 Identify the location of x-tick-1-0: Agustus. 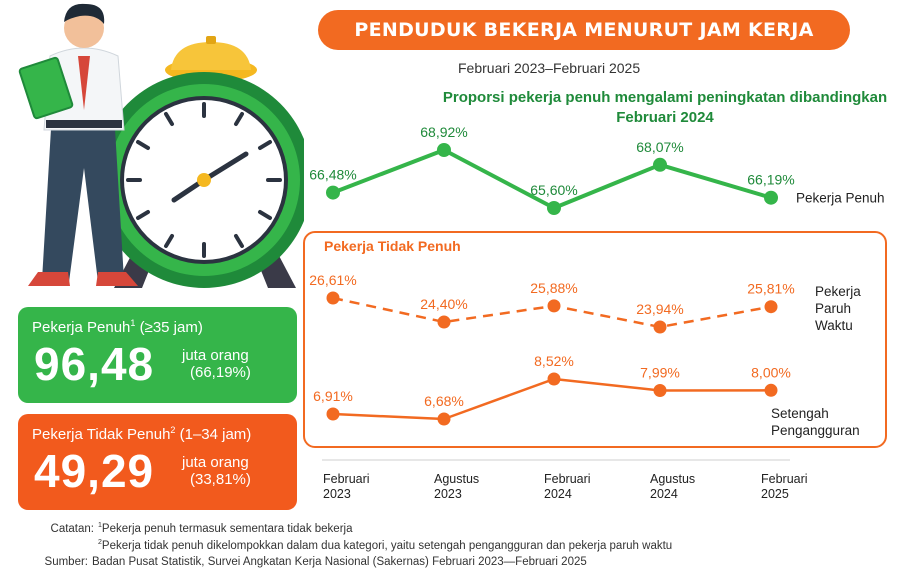
(456, 479).